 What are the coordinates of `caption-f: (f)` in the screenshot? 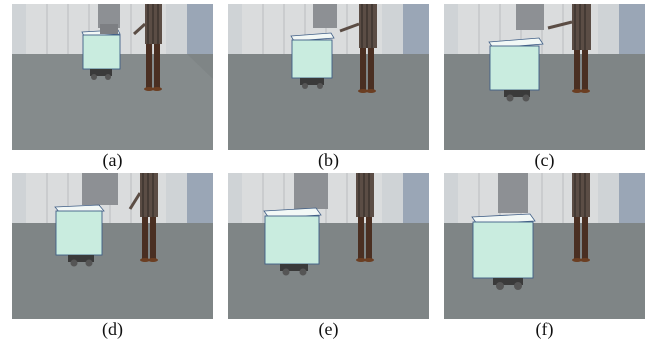 It's located at (544, 329).